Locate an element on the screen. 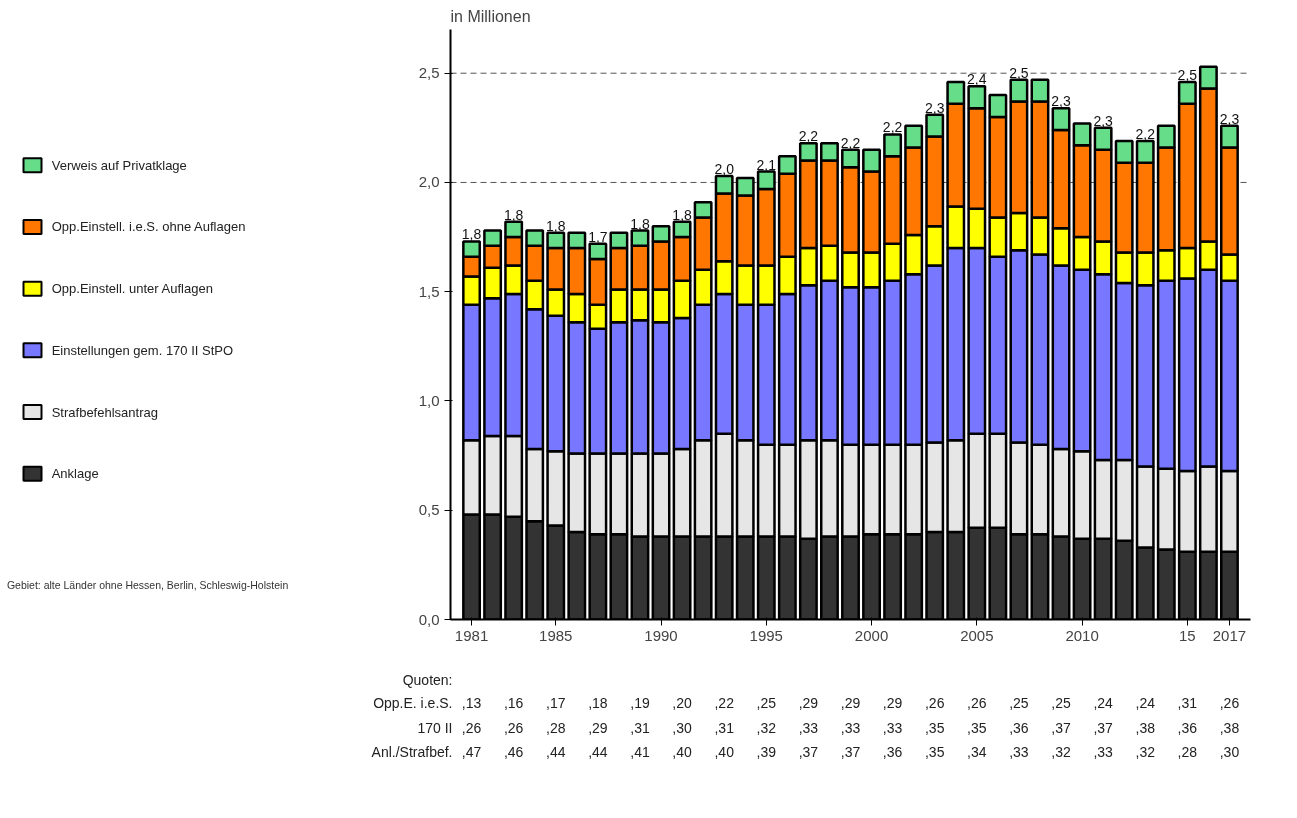 The image size is (1297, 818). x-tick-label: 2010 is located at coordinates (1082, 635).